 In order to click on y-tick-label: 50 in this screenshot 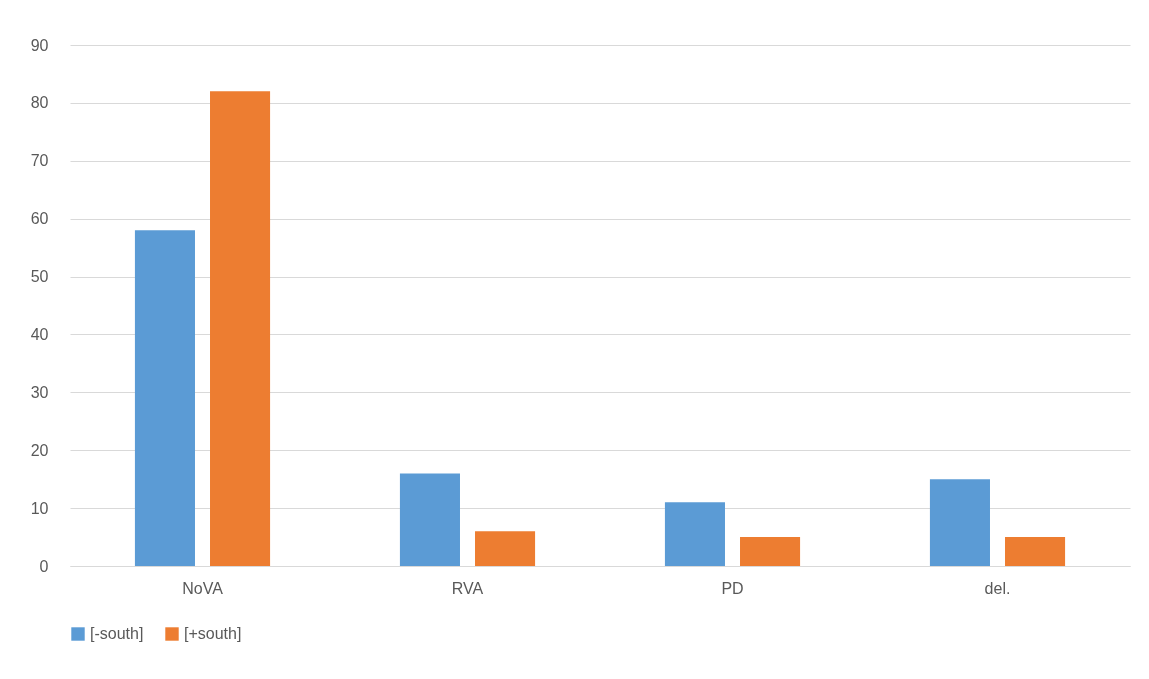, I will do `click(39, 277)`.